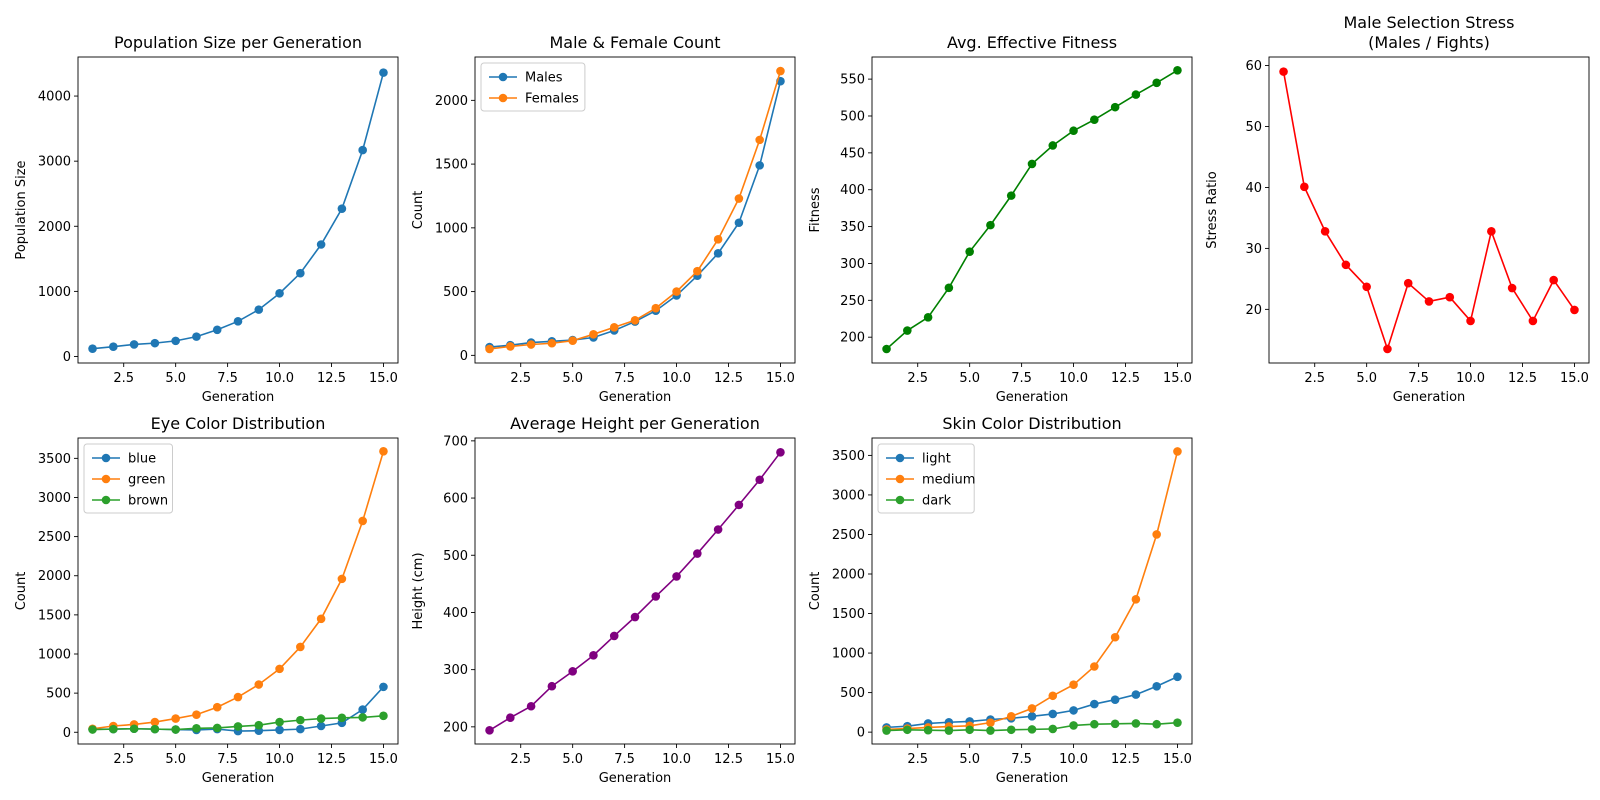 This screenshot has width=1600, height=800. What do you see at coordinates (1032, 726) in the screenshot?
I see `series-dark` at bounding box center [1032, 726].